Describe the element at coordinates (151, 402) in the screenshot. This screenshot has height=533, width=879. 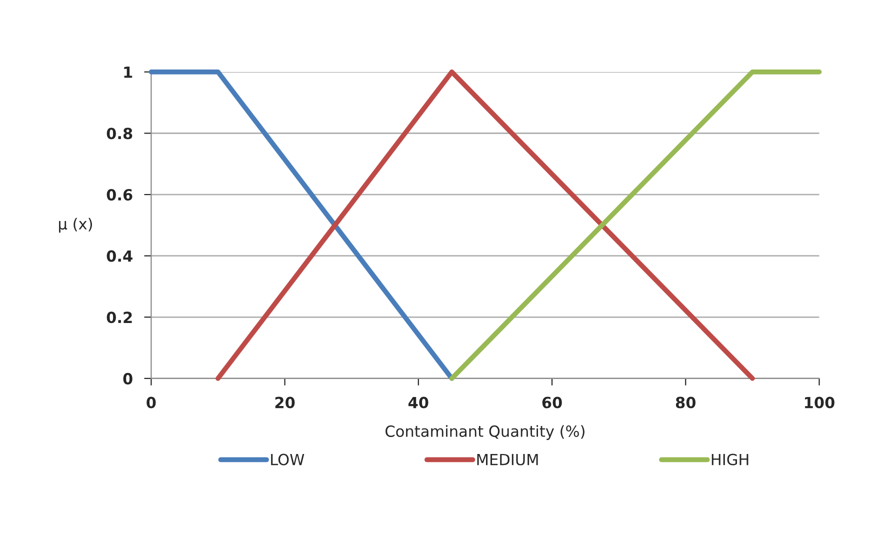
I see `x-tick-label: 0` at that location.